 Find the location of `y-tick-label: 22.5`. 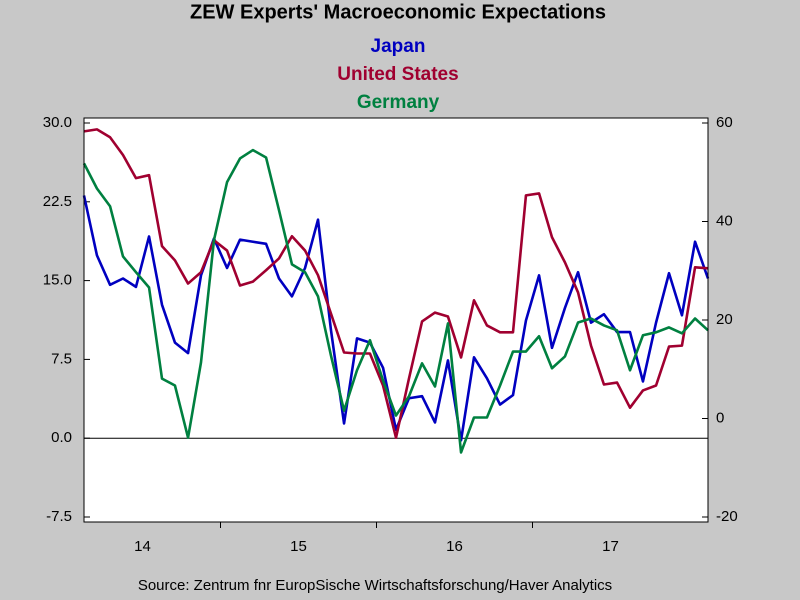

y-tick-label: 22.5 is located at coordinates (57, 201).